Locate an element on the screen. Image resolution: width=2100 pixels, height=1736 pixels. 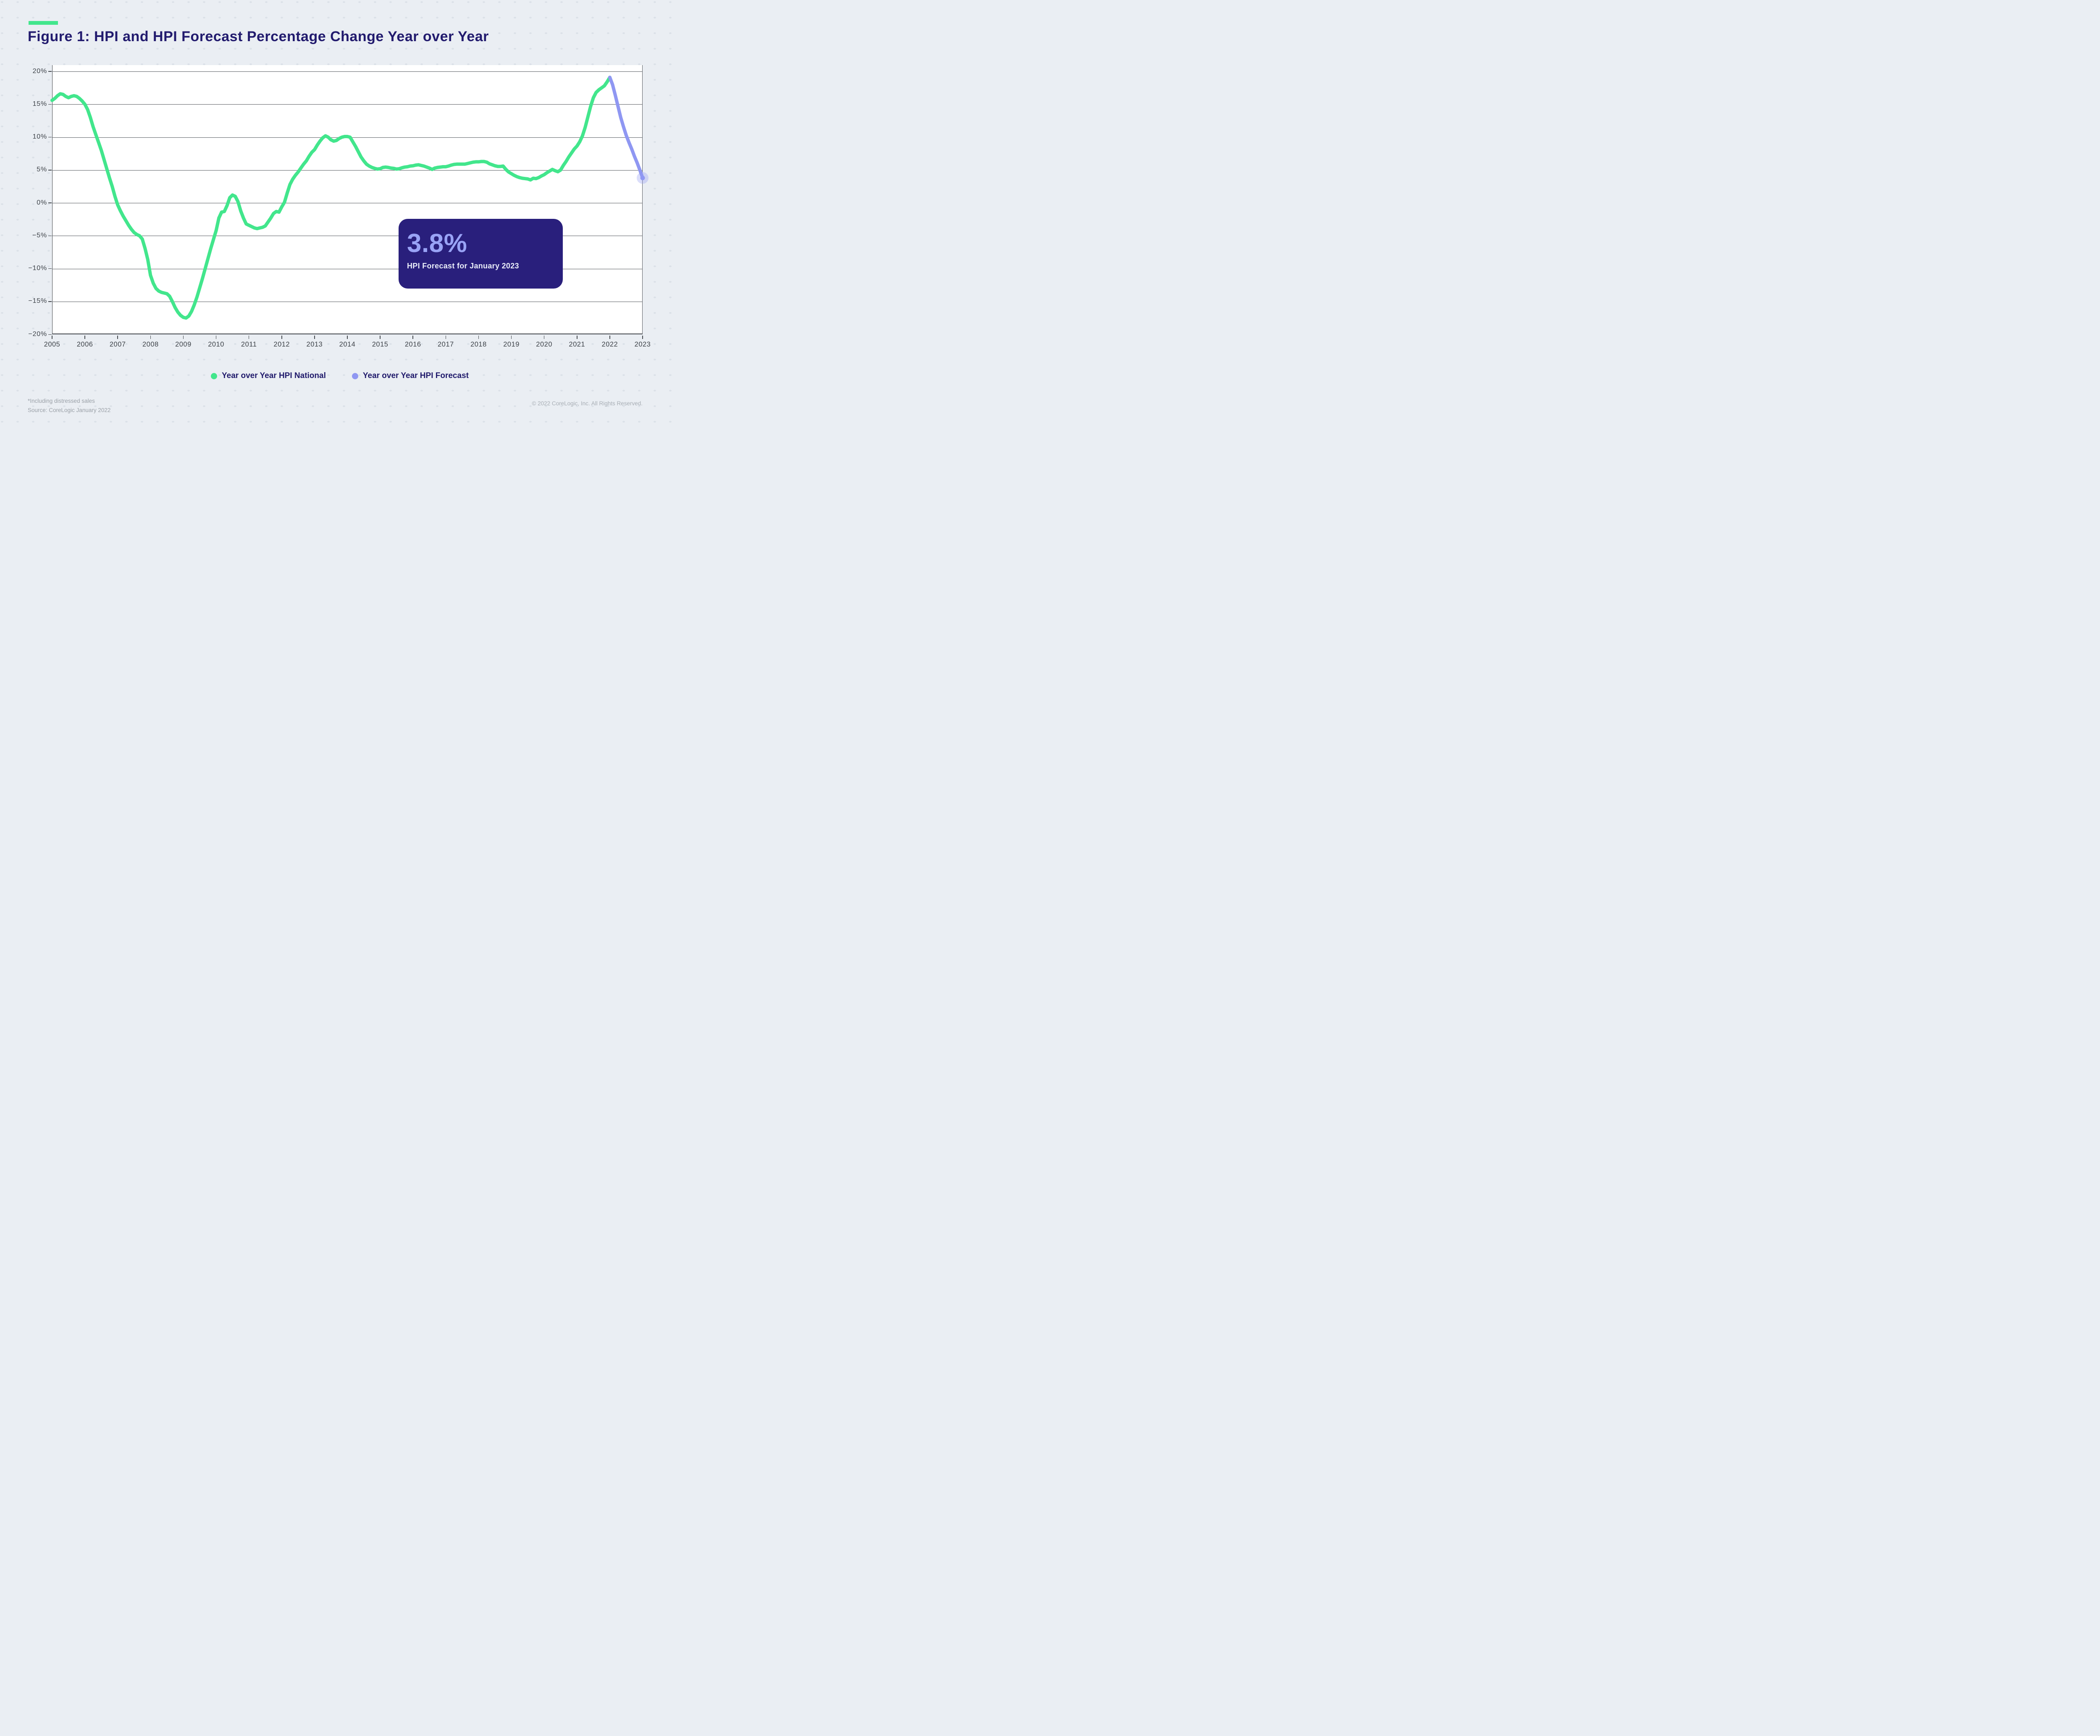
x-axis-label: 2021 is located at coordinates (577, 344).